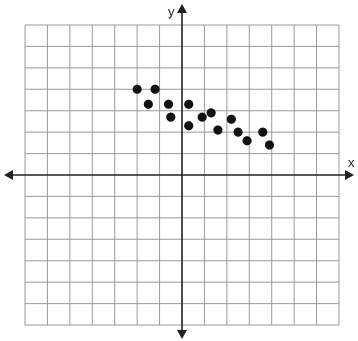 Image resolution: width=358 pixels, height=341 pixels. Describe the element at coordinates (182, 8) in the screenshot. I see `y-axis-arrow-up` at that location.